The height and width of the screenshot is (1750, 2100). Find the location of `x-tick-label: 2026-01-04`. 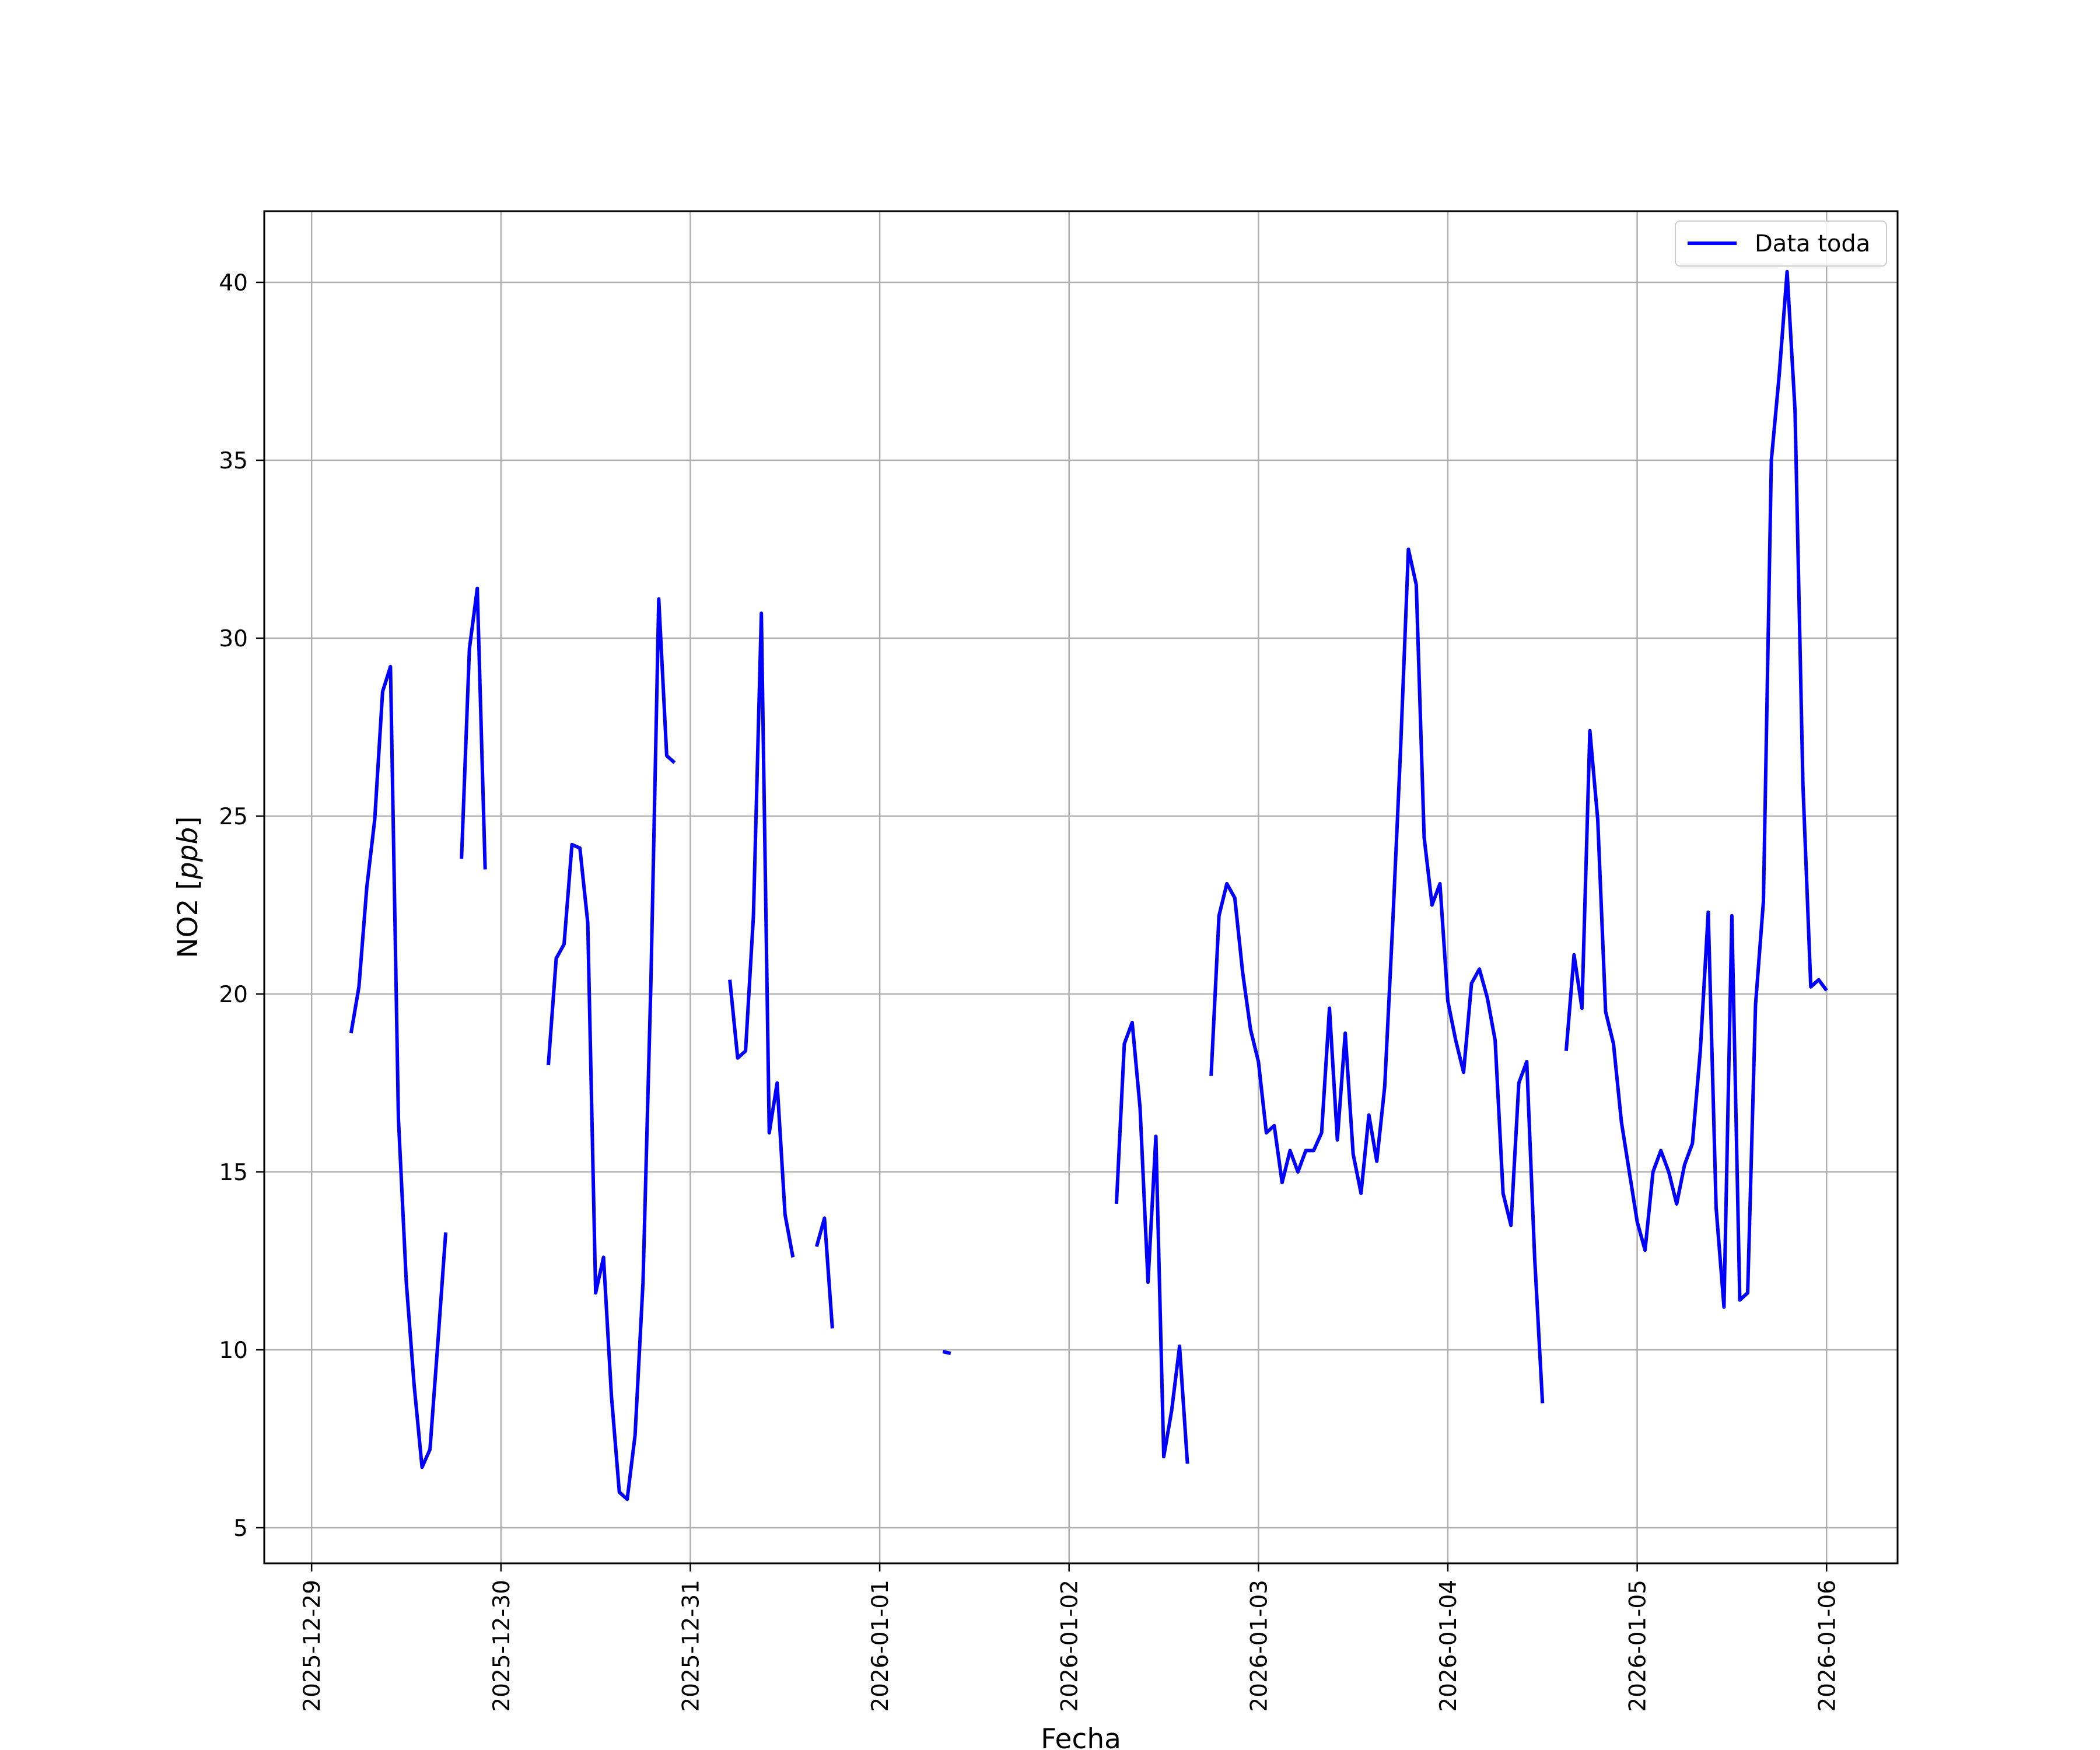

x-tick-label: 2026-01-04 is located at coordinates (1449, 1646).